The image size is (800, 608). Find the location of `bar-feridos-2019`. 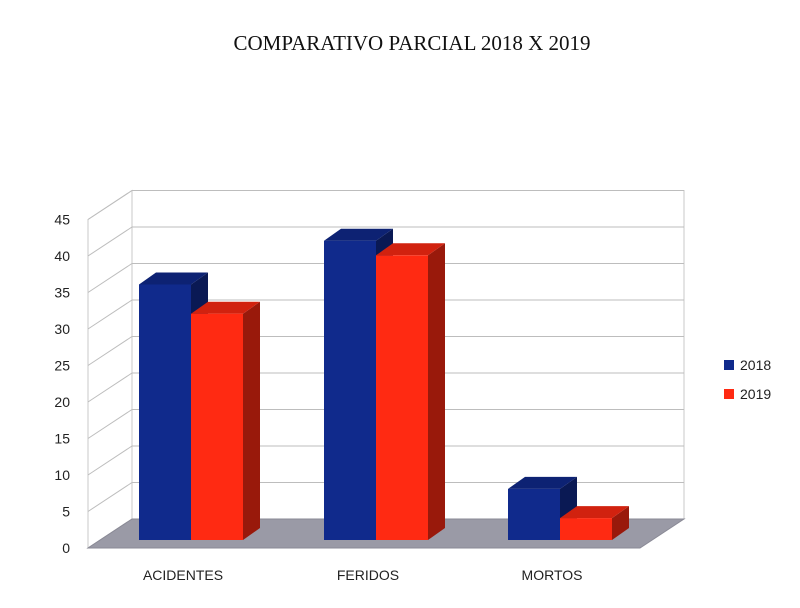

bar-feridos-2019 is located at coordinates (410, 392).